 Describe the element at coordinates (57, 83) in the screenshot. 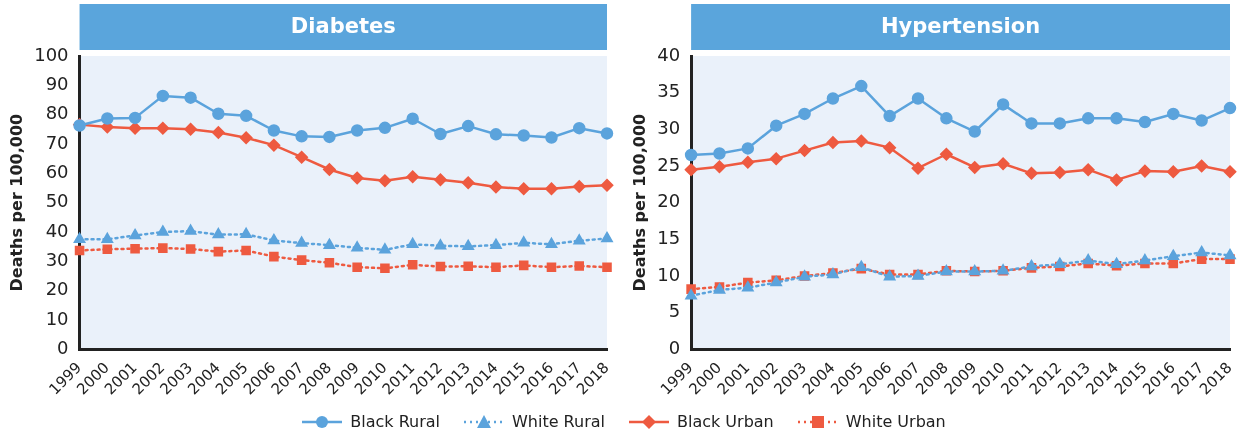

I see `y-tick-label: 90` at that location.